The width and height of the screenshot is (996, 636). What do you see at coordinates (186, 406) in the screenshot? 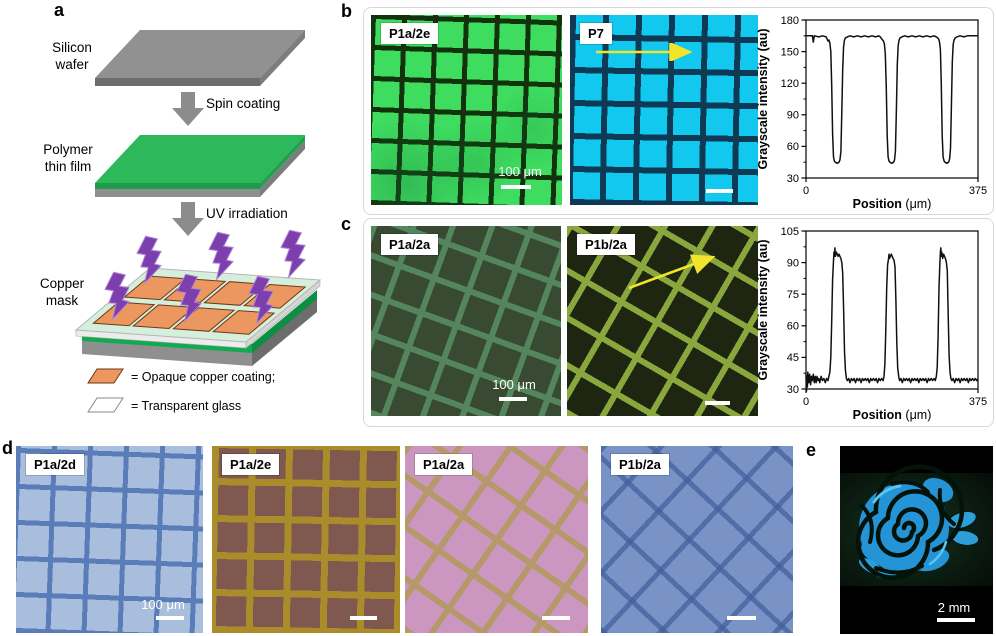
I see `legend-label-glass: = Transparent glass` at bounding box center [186, 406].